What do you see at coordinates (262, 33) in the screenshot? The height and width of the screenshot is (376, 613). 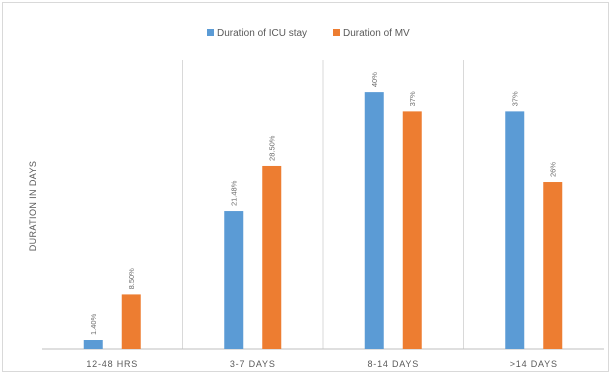 I see `legend-label-icu: Duration of ICU stay` at bounding box center [262, 33].